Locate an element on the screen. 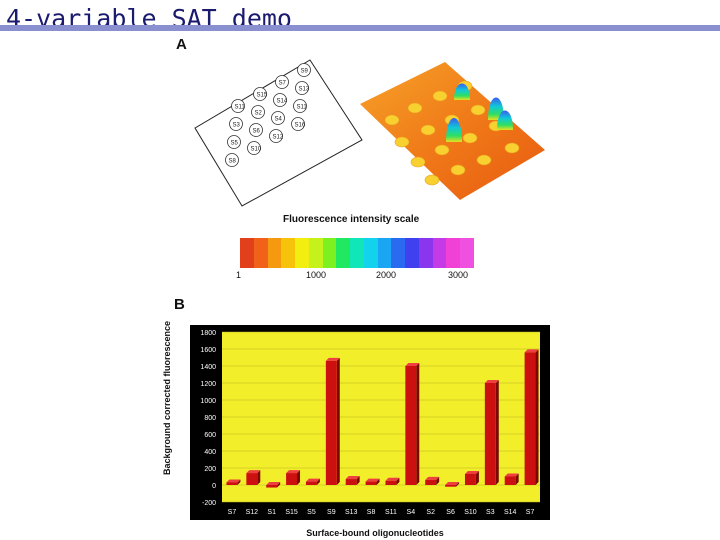 This screenshot has height=540, width=720. x-tick-label: S12 is located at coordinates (252, 512).